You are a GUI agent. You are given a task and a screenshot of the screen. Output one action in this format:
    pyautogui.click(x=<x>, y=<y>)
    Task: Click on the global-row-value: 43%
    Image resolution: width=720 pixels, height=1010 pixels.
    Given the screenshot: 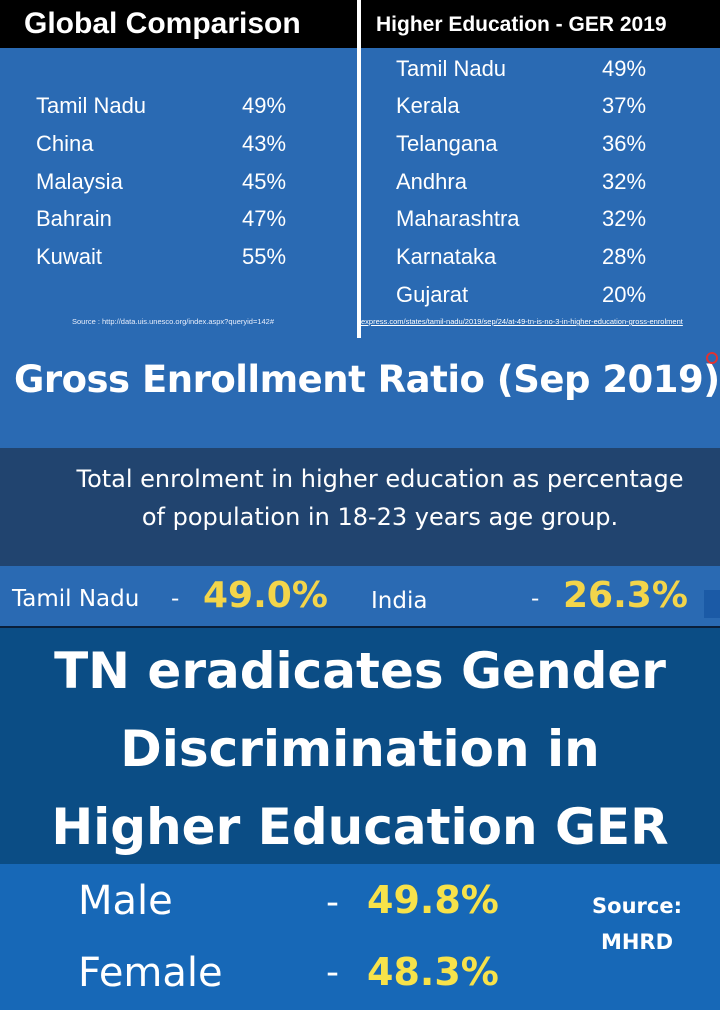 What is the action you would take?
    pyautogui.click(x=264, y=143)
    